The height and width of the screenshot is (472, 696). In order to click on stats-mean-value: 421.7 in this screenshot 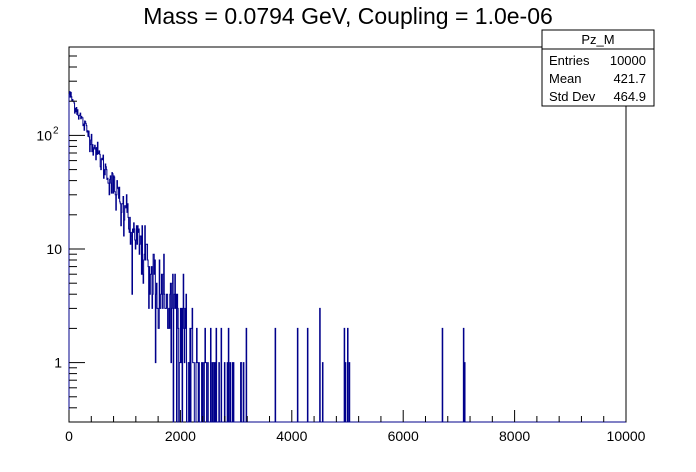, I will do `click(629, 78)`.